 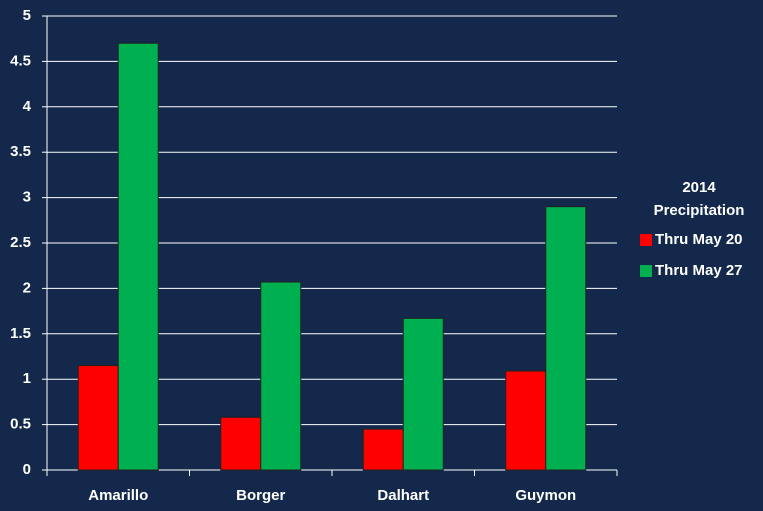 What do you see at coordinates (20, 60) in the screenshot?
I see `y-tick-label: 4.5` at bounding box center [20, 60].